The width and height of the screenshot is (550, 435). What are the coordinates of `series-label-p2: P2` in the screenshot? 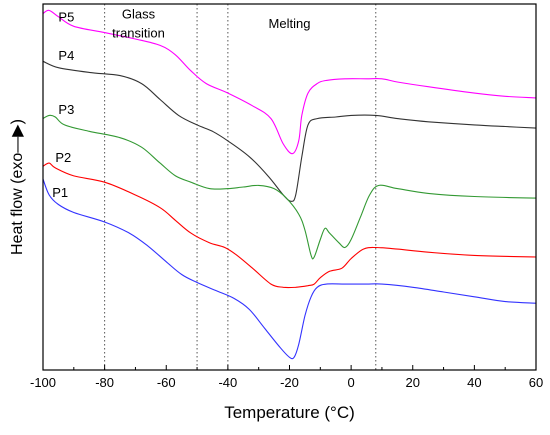 It's located at (63, 157).